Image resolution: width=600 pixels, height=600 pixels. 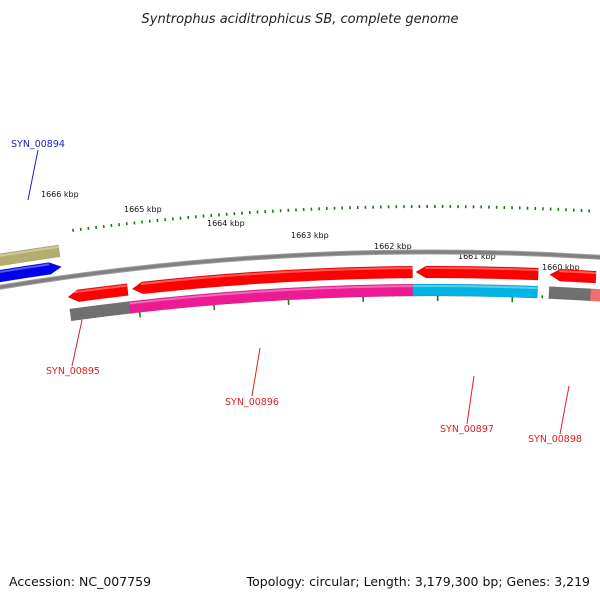 I want to click on kbp-tick-label: 1665 kbp, so click(x=143, y=209).